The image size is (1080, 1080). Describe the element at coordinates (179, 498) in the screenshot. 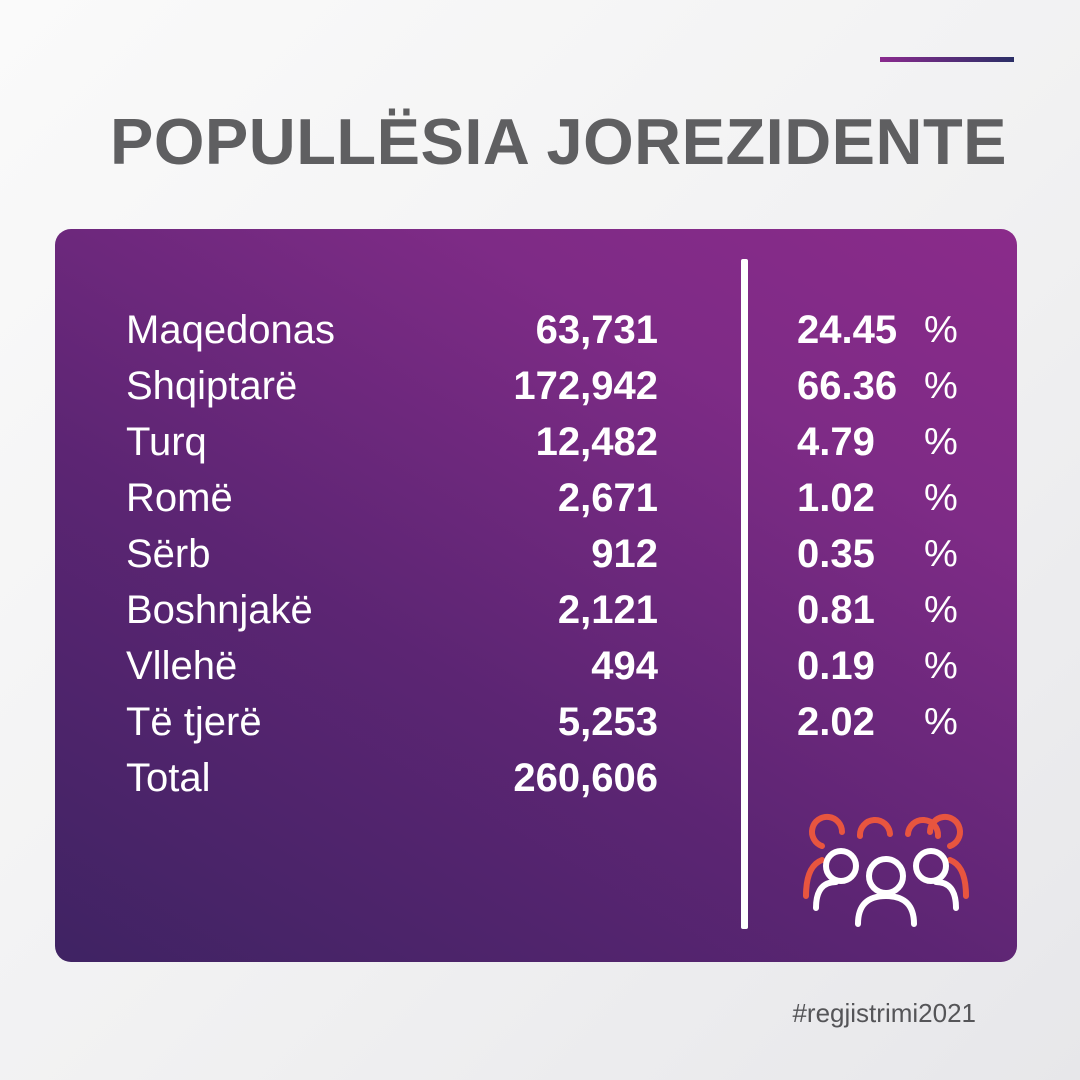

I see `row-name: Romë` at that location.